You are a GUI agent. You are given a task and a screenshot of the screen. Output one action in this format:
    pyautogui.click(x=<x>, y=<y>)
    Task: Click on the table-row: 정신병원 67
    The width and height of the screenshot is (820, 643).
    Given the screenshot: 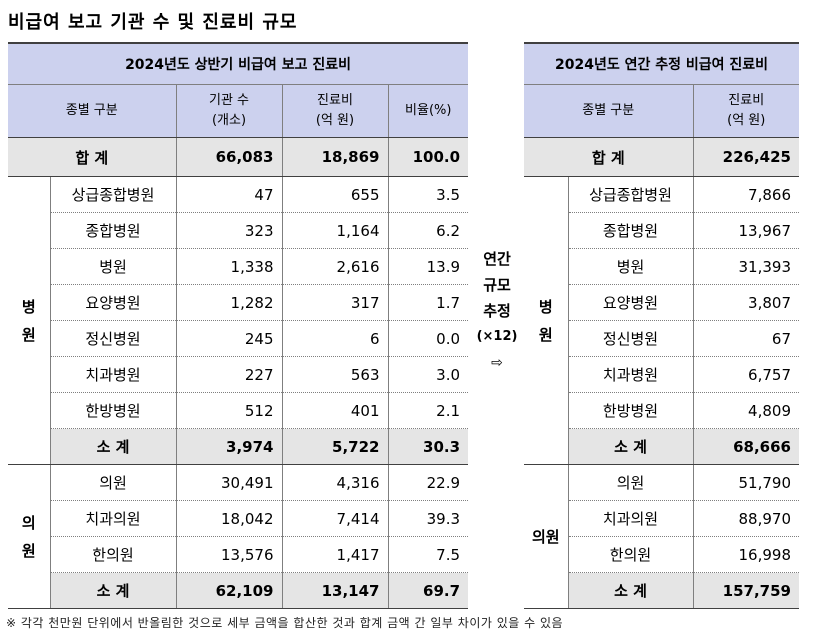 What is the action you would take?
    pyautogui.click(x=661, y=338)
    